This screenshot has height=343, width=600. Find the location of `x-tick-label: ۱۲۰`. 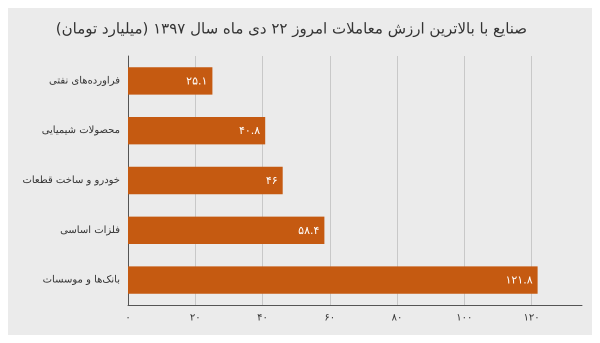

x-tick-label: ۱۲۰ is located at coordinates (531, 318).